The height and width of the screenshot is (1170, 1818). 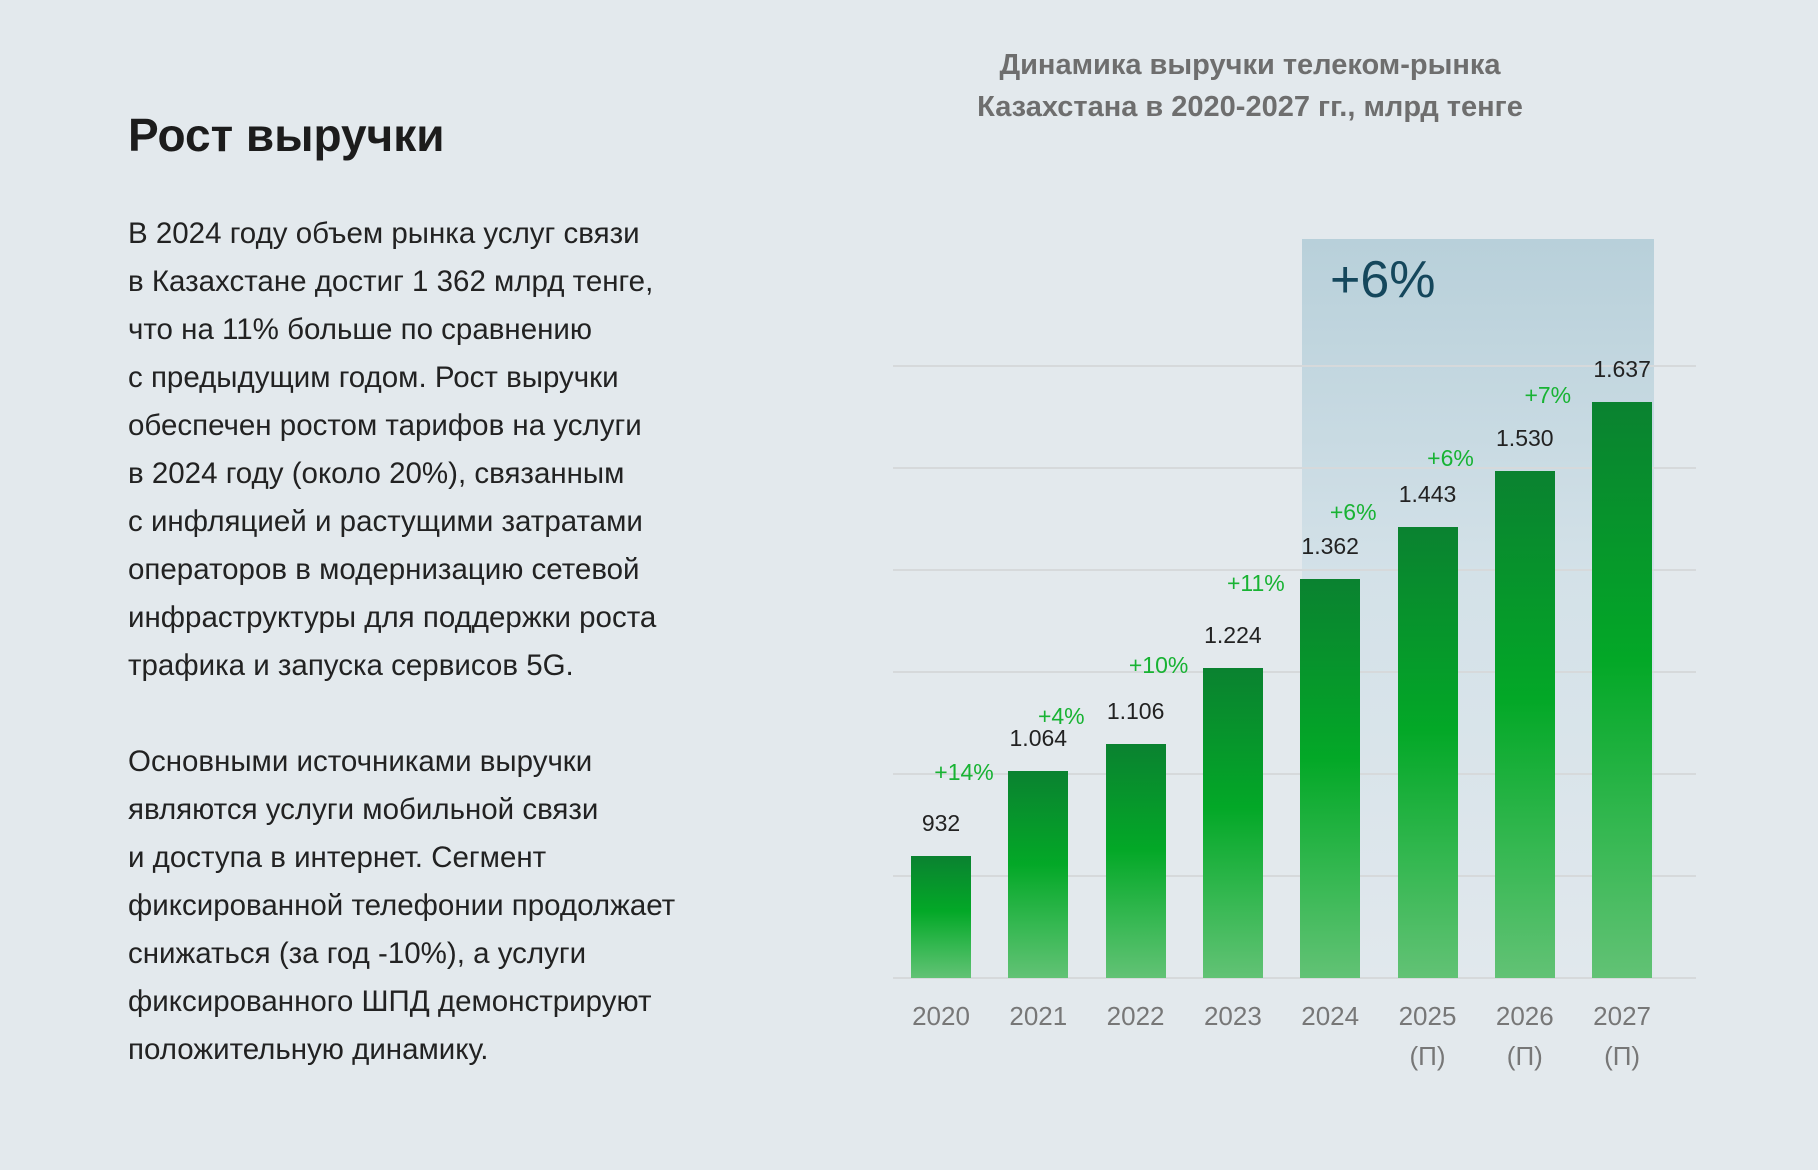 I want to click on bar-2020, so click(x=941, y=917).